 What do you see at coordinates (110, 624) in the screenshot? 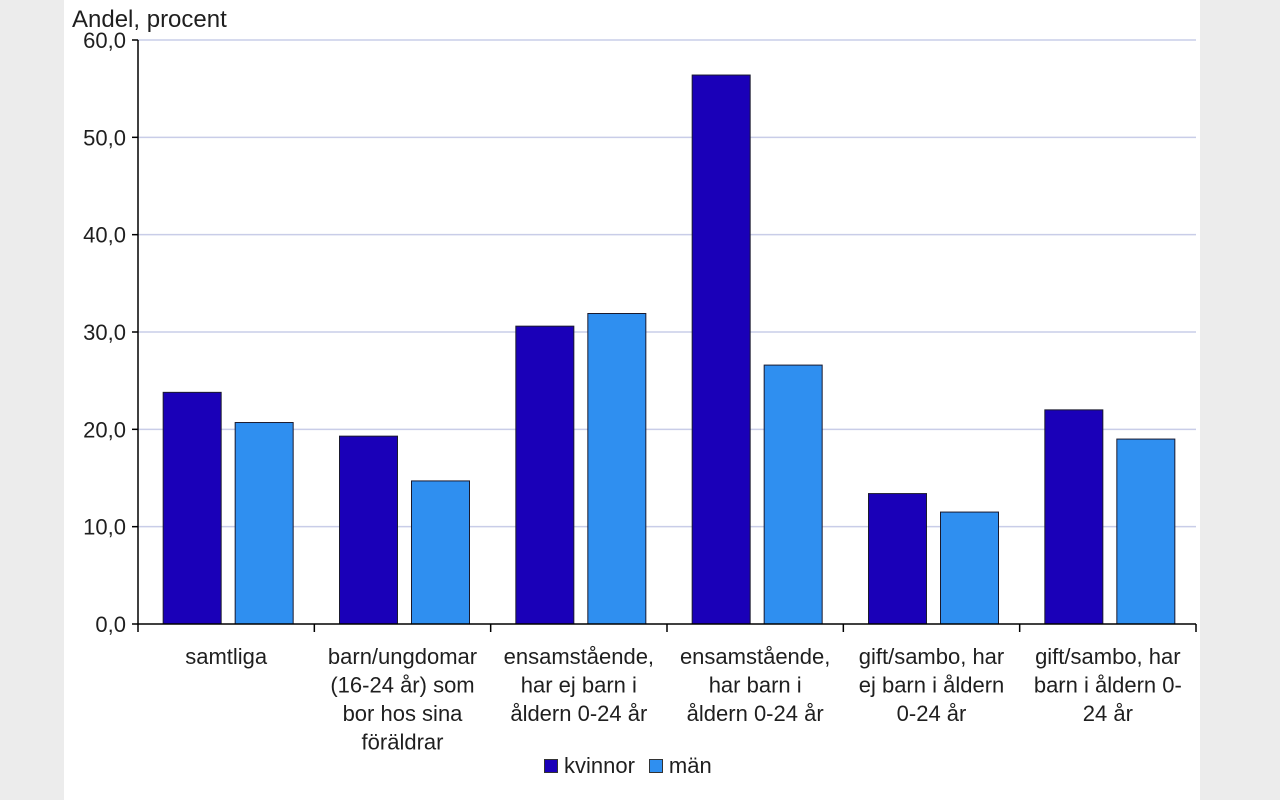
I see `y-tick-label: 0,0` at bounding box center [110, 624].